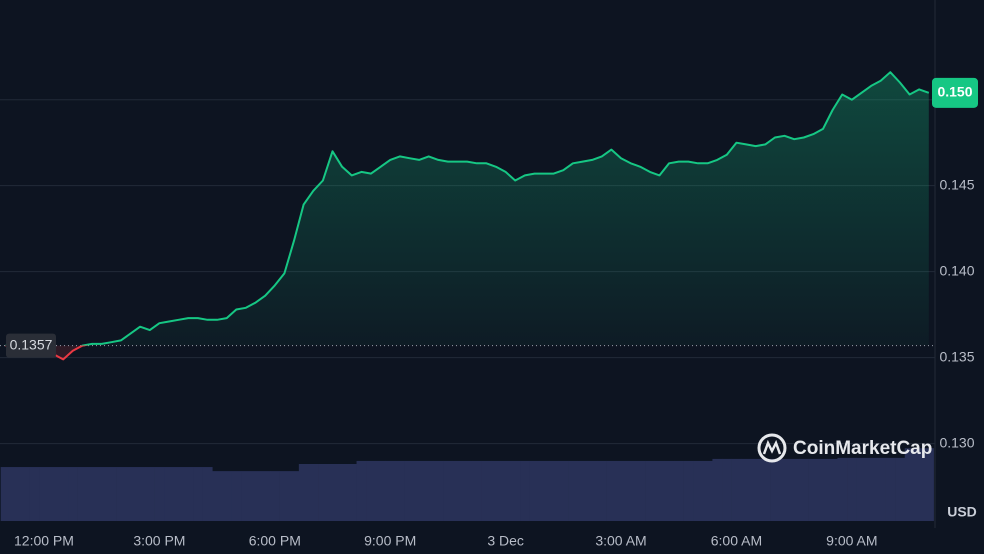 Image resolution: width=984 pixels, height=554 pixels. I want to click on y-tick-label: 0.140, so click(956, 270).